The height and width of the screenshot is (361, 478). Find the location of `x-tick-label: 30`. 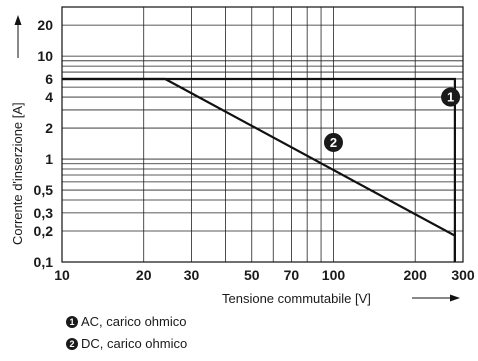

x-tick-label: 30 is located at coordinates (192, 275).